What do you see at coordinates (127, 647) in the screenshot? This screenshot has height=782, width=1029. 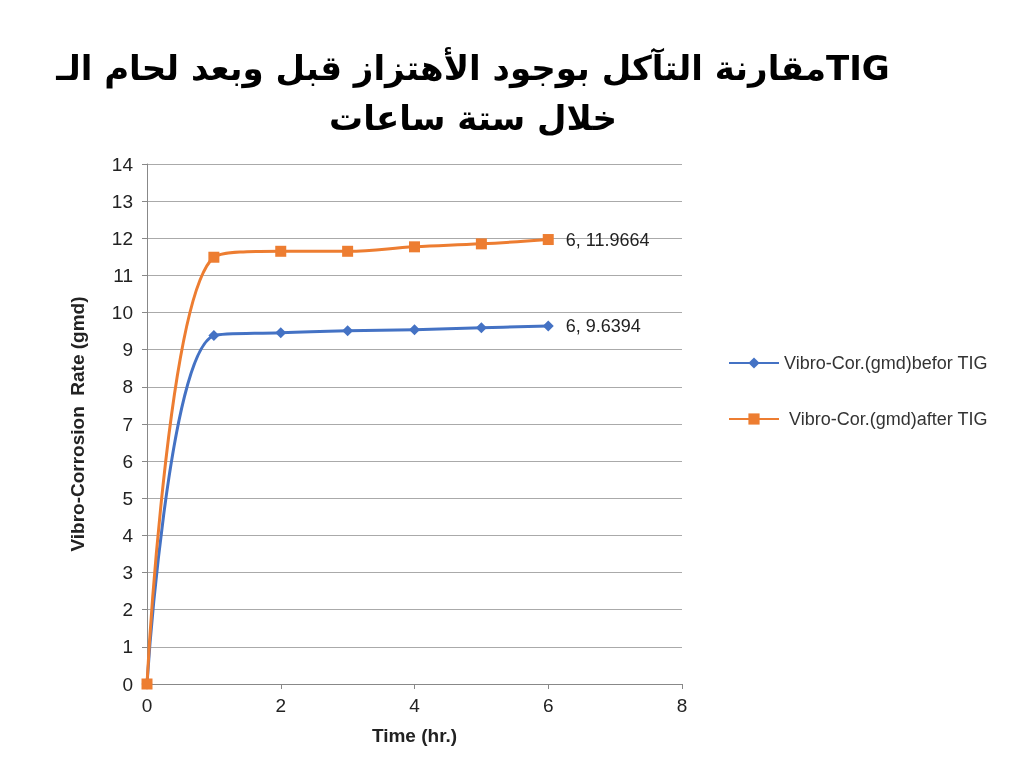 I see `y-tick-label: 1` at bounding box center [127, 647].